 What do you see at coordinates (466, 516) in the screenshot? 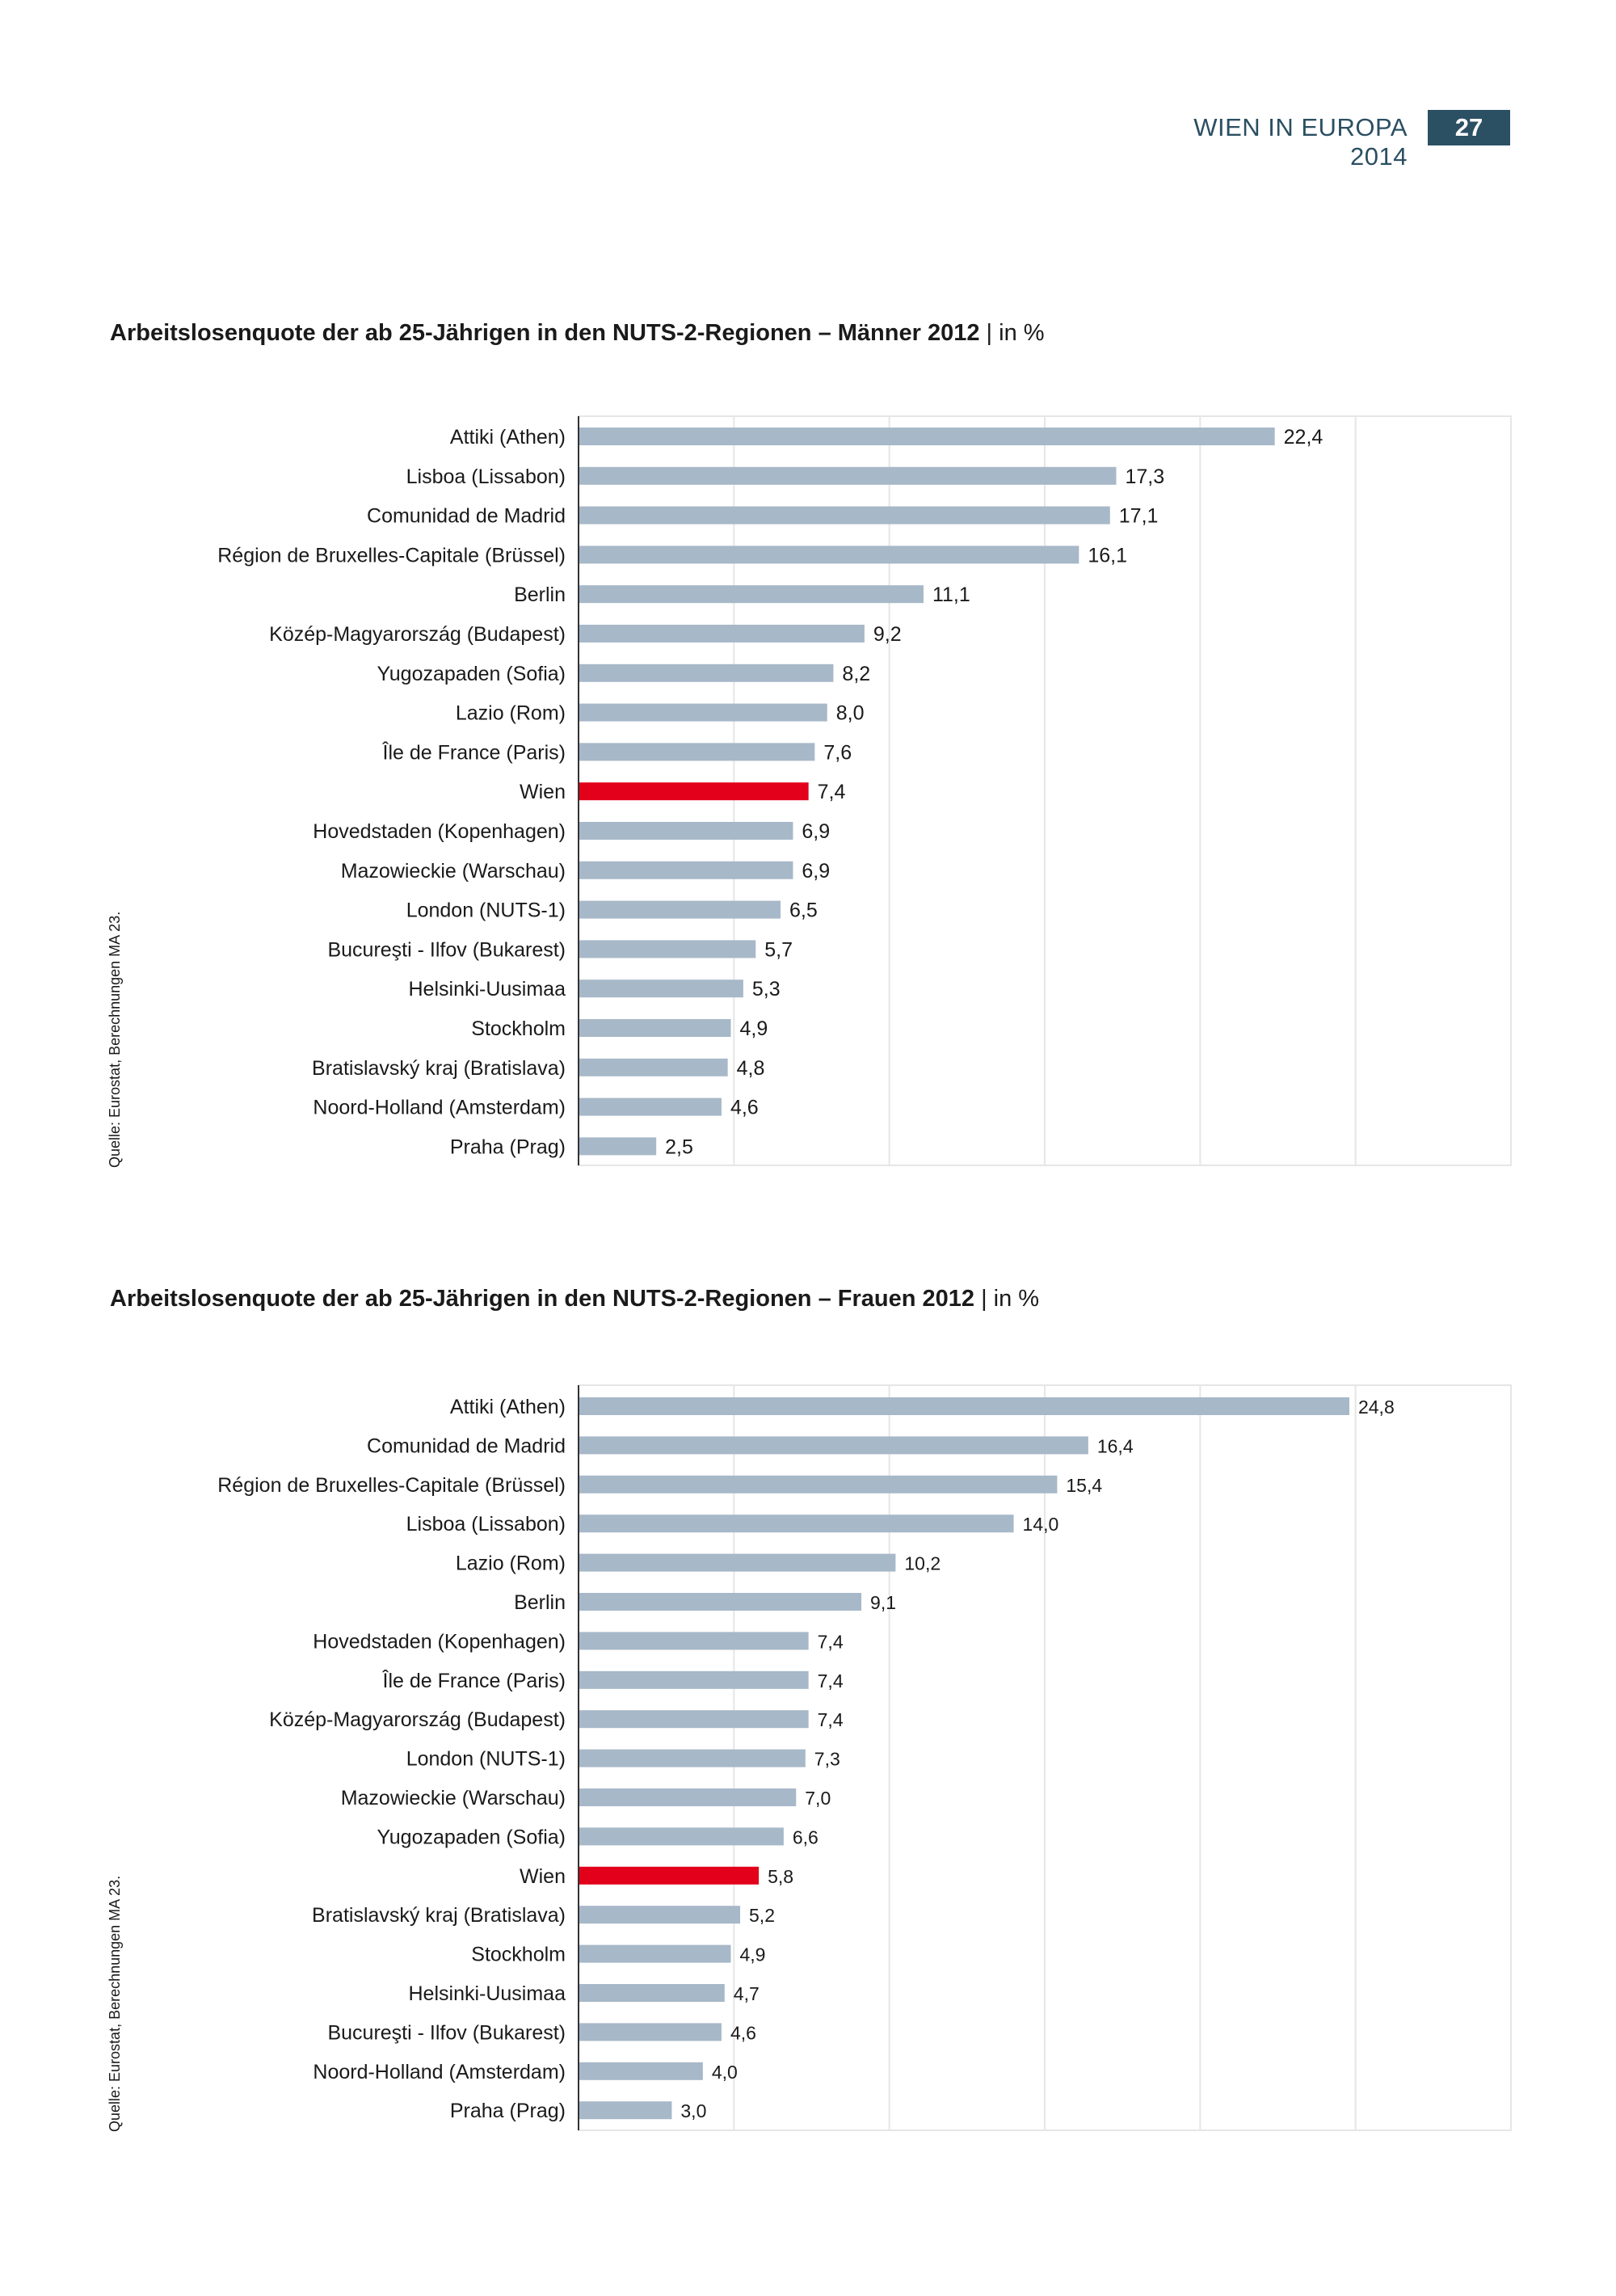
I see `category-label: Comunidad de Madrid` at bounding box center [466, 516].